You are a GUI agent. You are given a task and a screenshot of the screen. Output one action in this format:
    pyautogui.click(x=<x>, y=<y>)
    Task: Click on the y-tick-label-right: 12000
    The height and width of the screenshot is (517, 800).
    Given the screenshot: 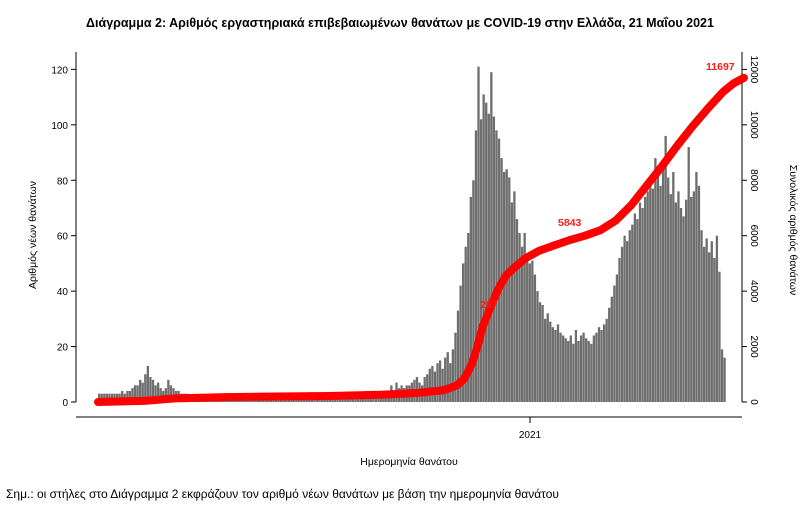 What is the action you would take?
    pyautogui.click(x=753, y=69)
    